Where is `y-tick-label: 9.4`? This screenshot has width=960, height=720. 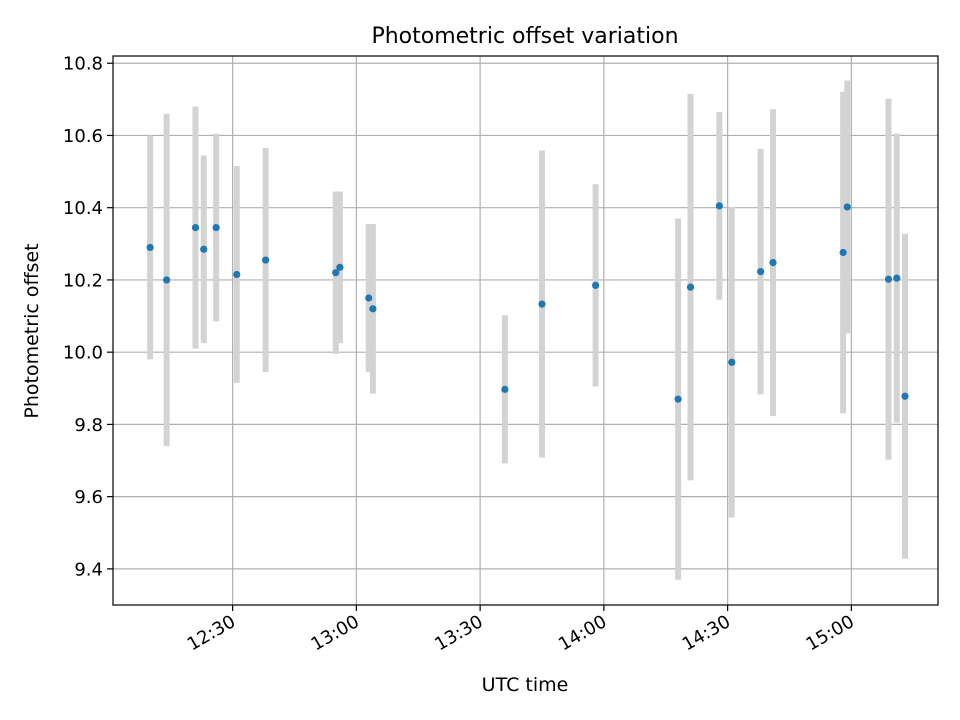 y-tick-label: 9.4 is located at coordinates (88, 569).